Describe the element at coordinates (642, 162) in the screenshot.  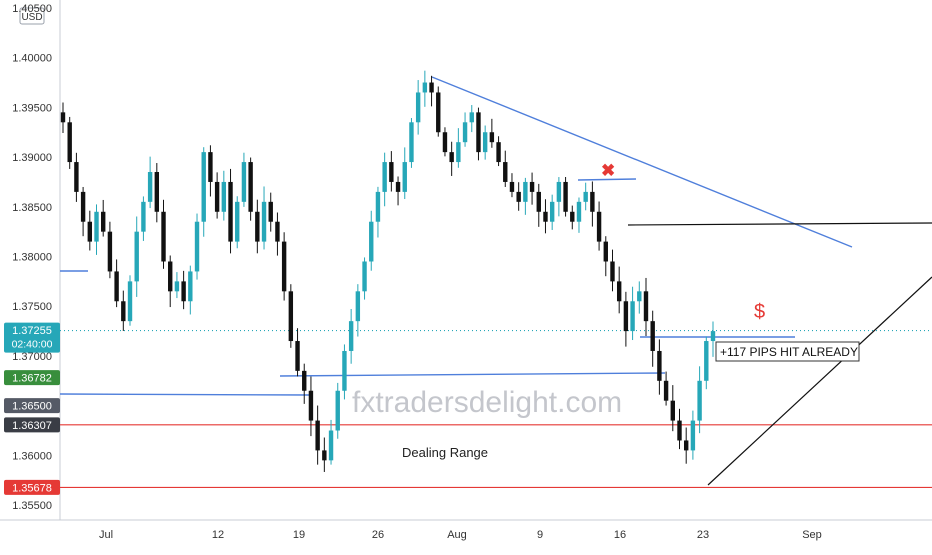
I see `descending-trendline` at that location.